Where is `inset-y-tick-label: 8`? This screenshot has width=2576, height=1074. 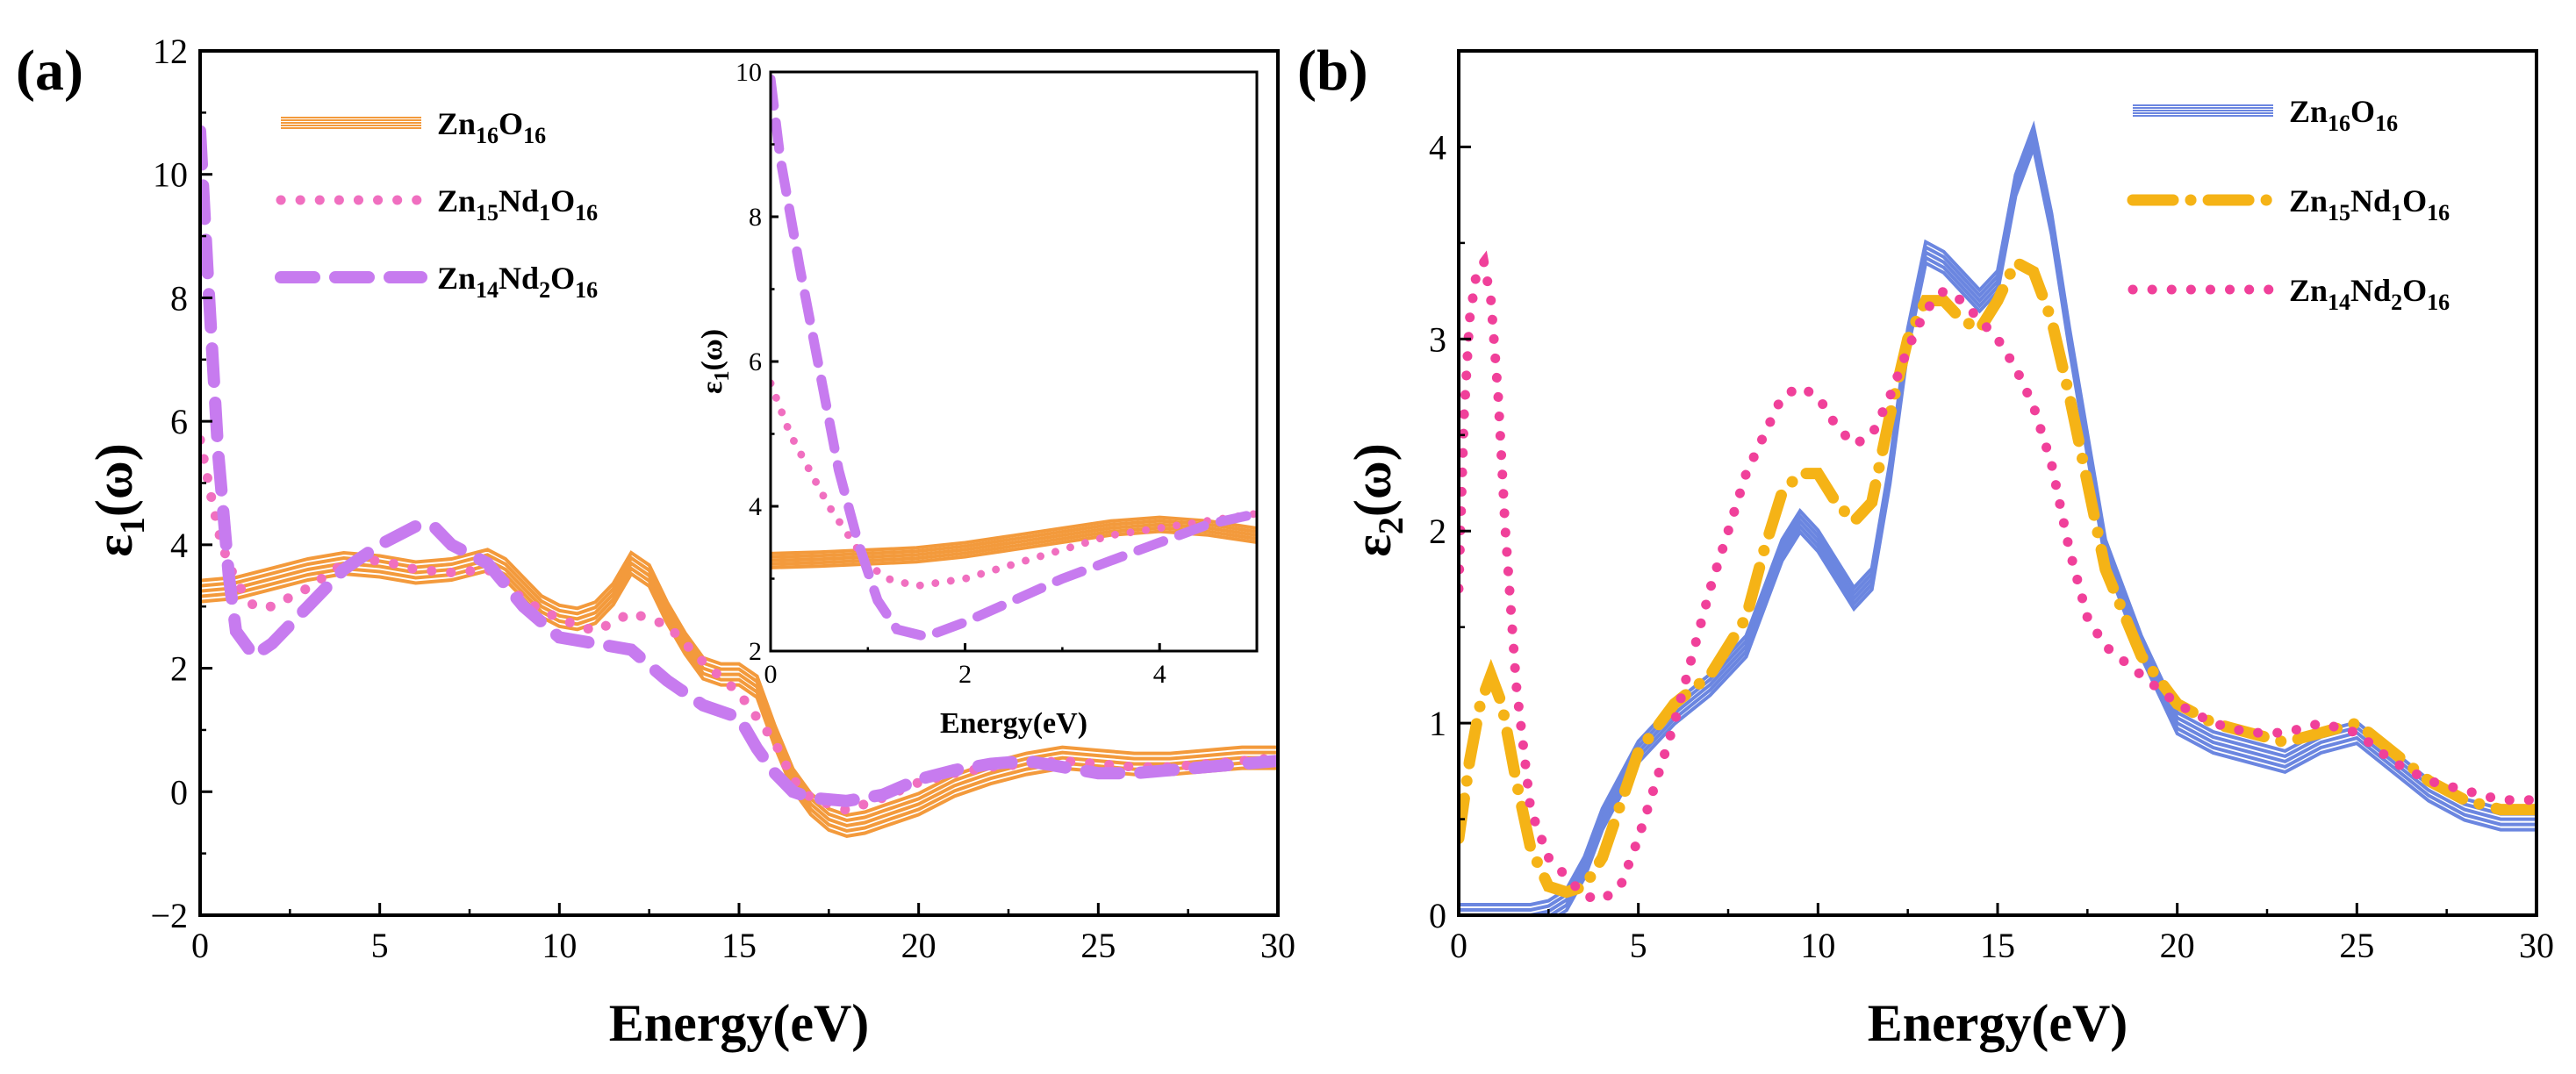
inset-y-tick-label: 8 is located at coordinates (756, 217).